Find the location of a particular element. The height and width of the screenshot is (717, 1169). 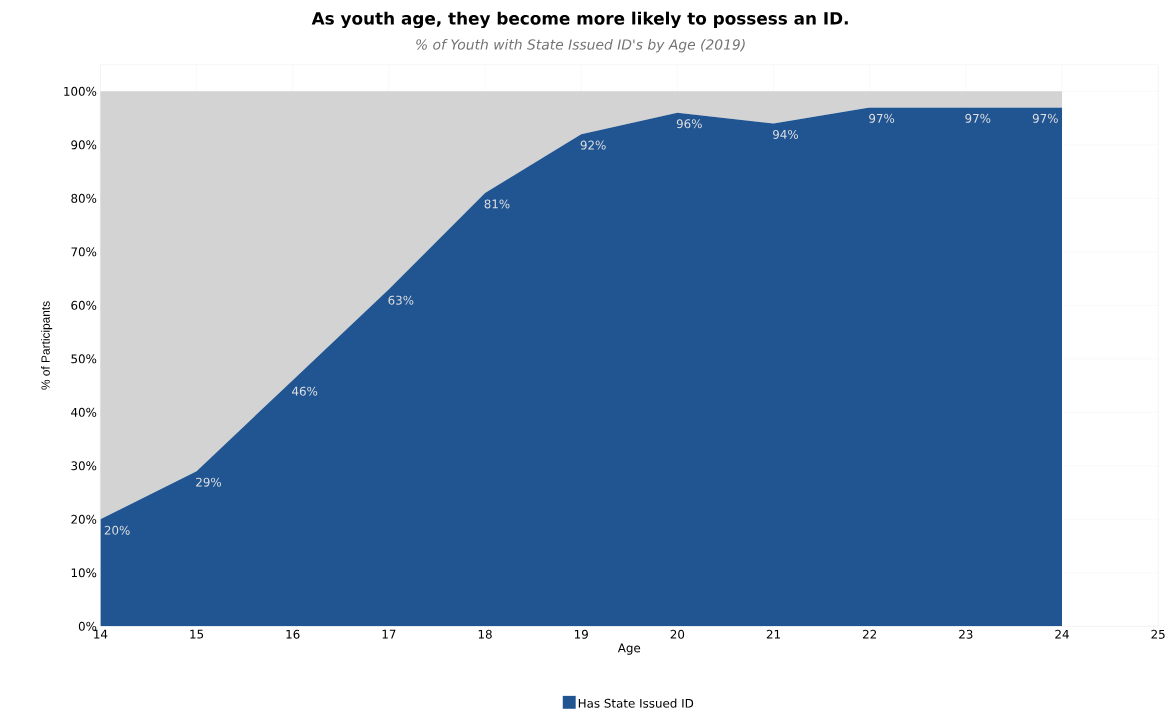

x-tick-label: 22 is located at coordinates (869, 634).